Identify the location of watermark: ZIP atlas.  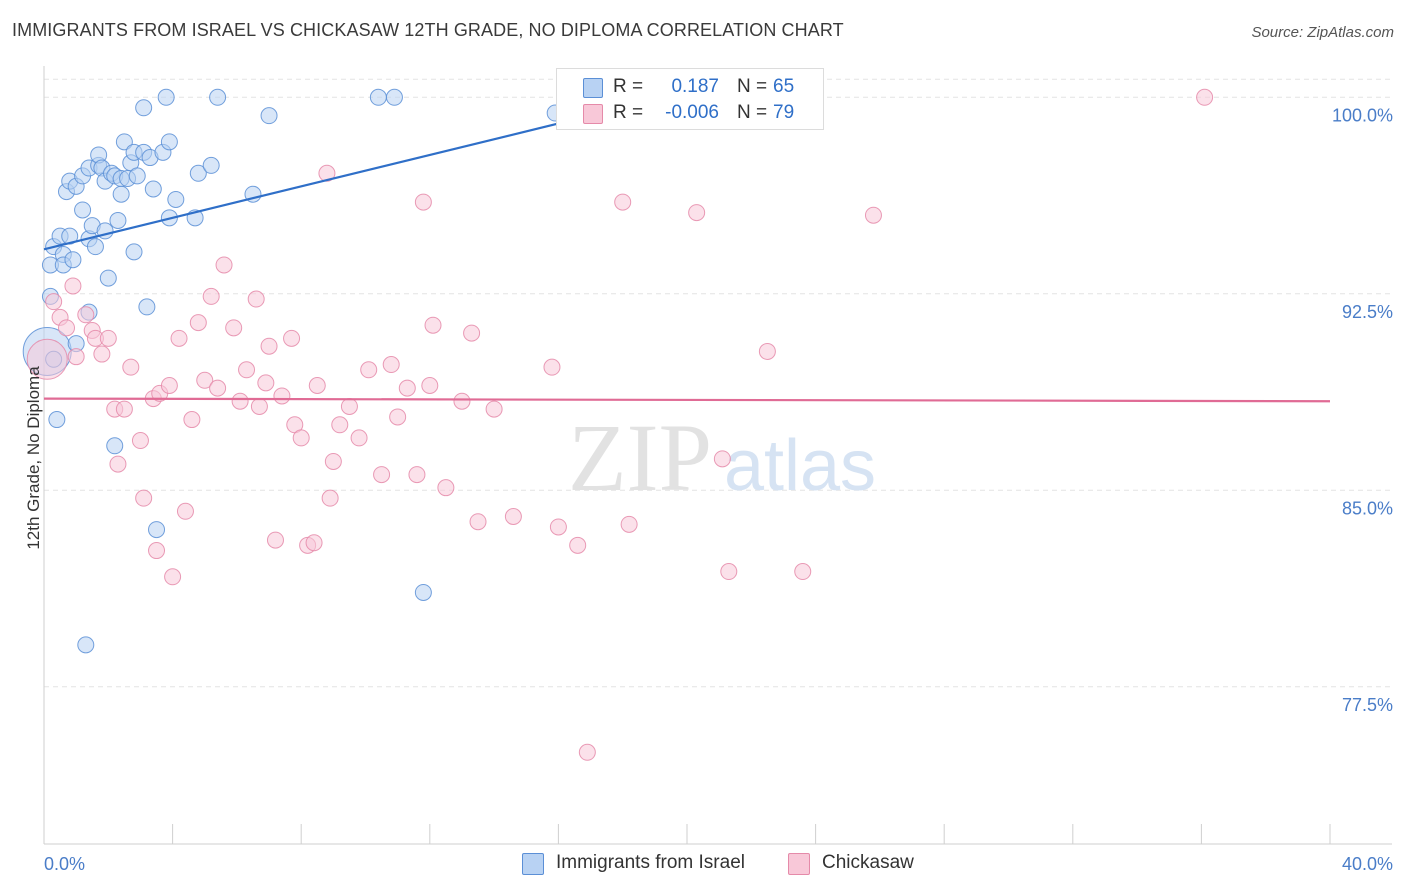
(722, 457).